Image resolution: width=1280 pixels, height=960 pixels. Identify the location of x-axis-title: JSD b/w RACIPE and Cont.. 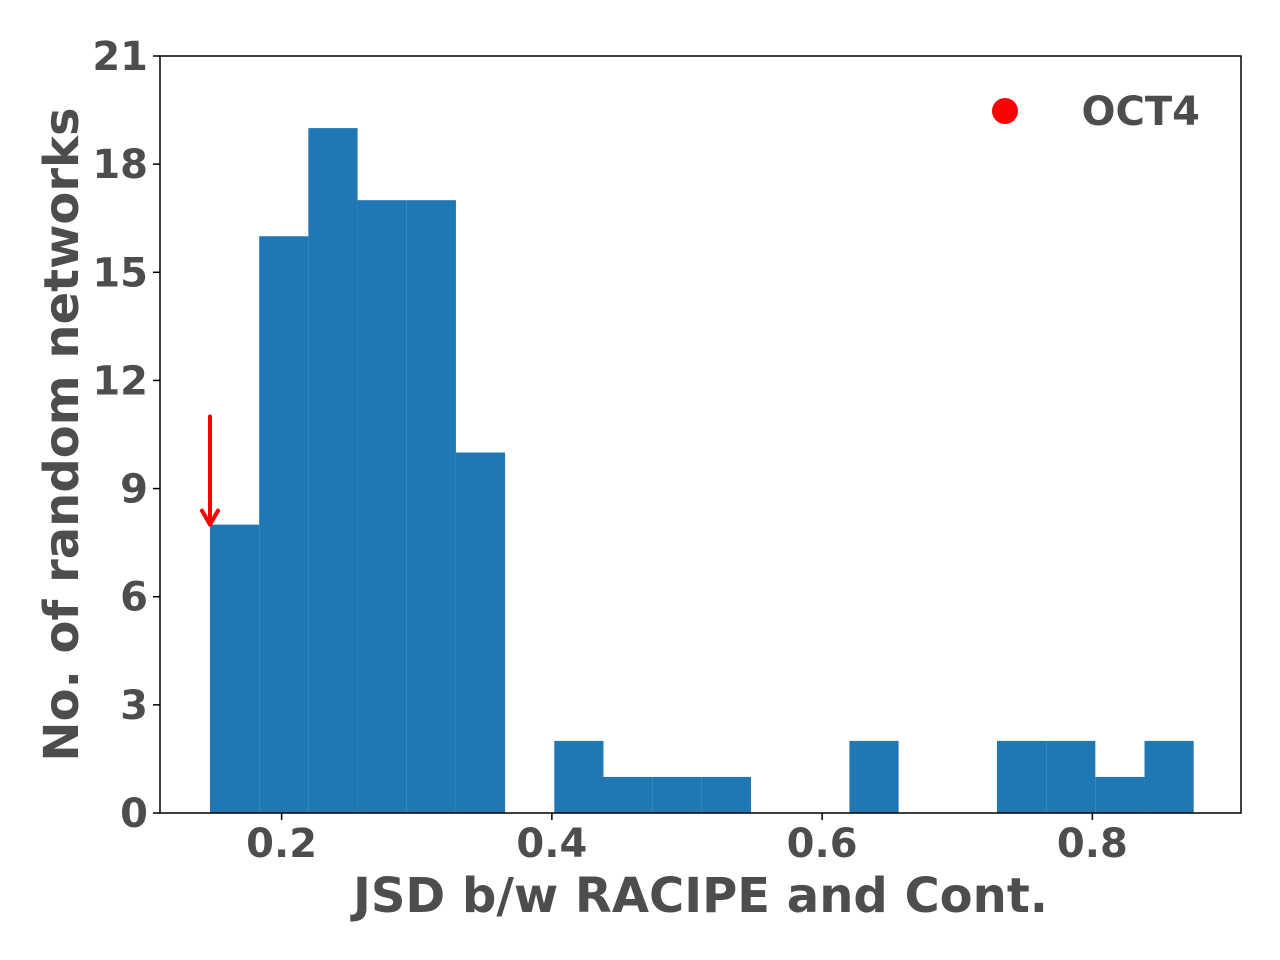
(699, 896).